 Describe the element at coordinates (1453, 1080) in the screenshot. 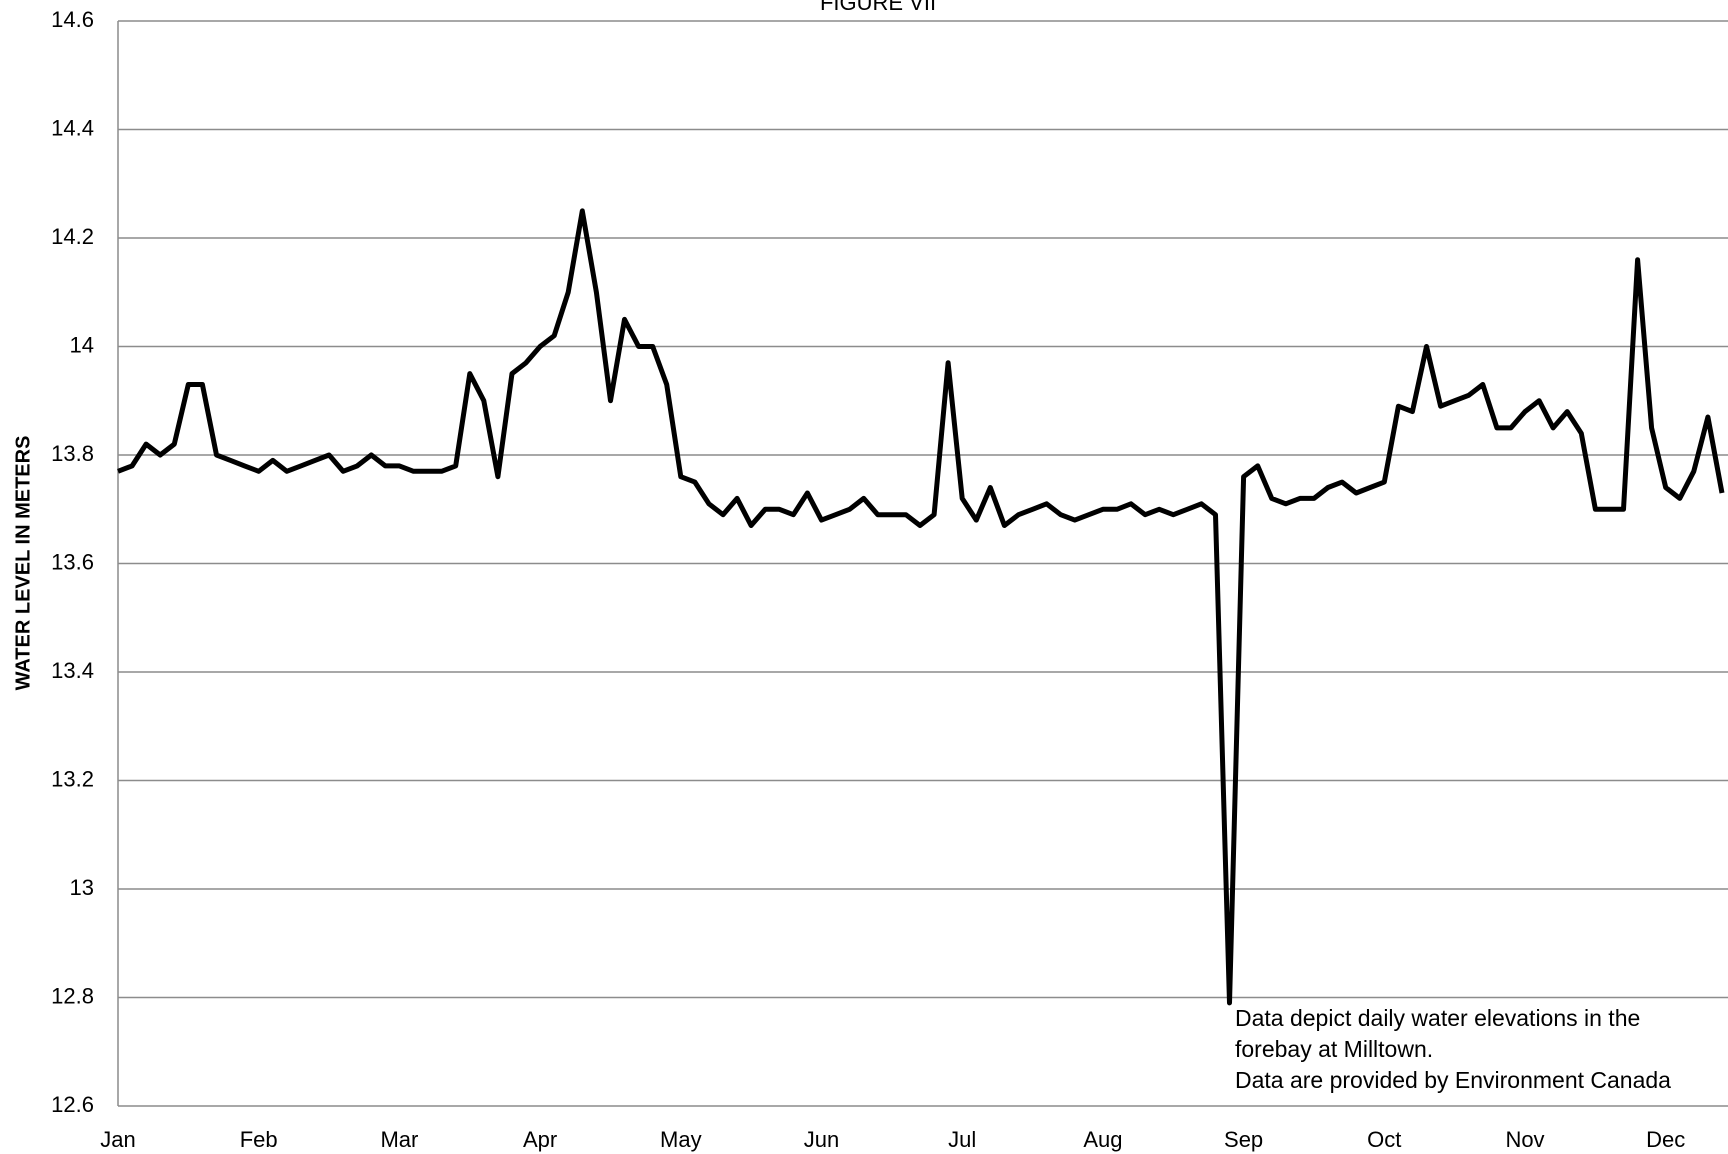

I see `annotation: Data are provided by Environment Canada` at that location.